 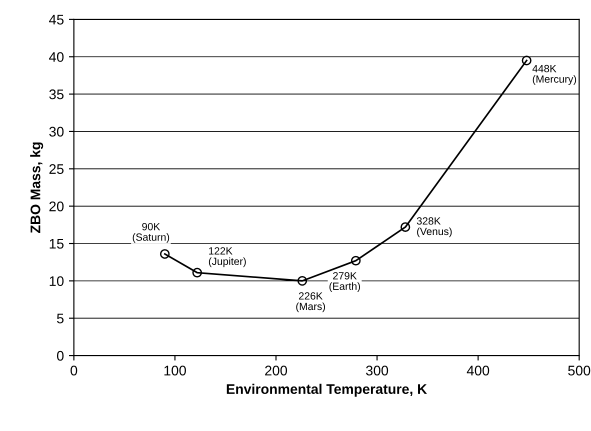 What do you see at coordinates (175, 371) in the screenshot?
I see `x-tick-label: 100` at bounding box center [175, 371].